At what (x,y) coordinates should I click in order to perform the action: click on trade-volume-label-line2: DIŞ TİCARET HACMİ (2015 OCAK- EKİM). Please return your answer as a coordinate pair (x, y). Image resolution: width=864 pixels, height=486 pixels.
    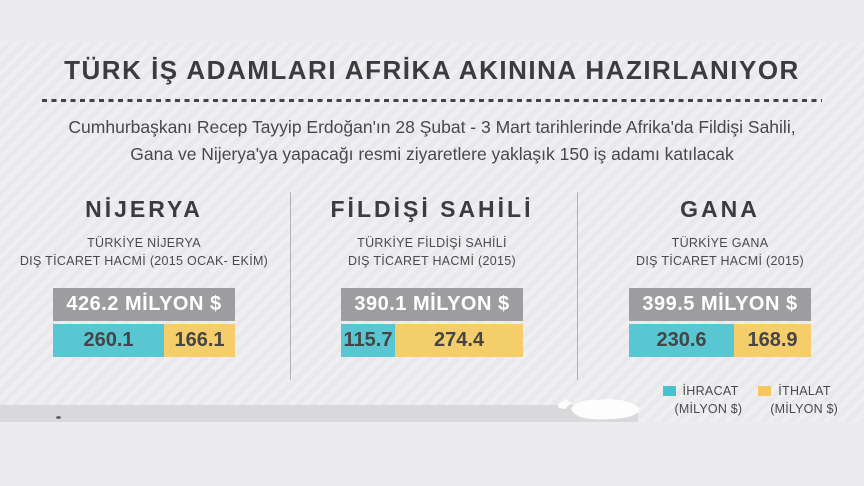
    Looking at the image, I should click on (144, 261).